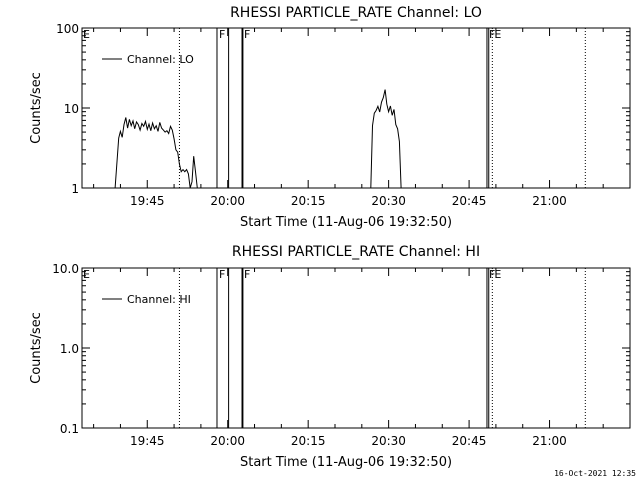 The image size is (640, 484). What do you see at coordinates (159, 299) in the screenshot?
I see `legend-label: Channel: HI` at bounding box center [159, 299].